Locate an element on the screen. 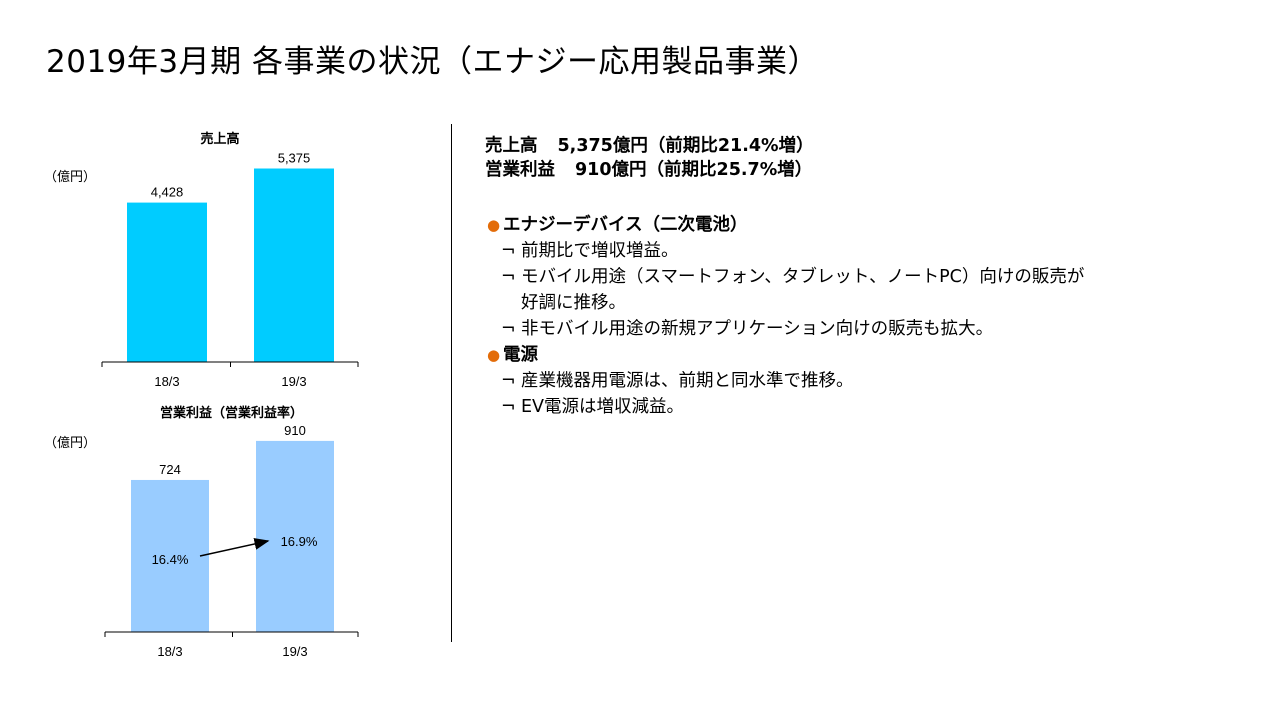 This screenshot has height=720, width=1281. summary-sales-value: 5,375億円（前期比21.4%増） is located at coordinates (685, 146).